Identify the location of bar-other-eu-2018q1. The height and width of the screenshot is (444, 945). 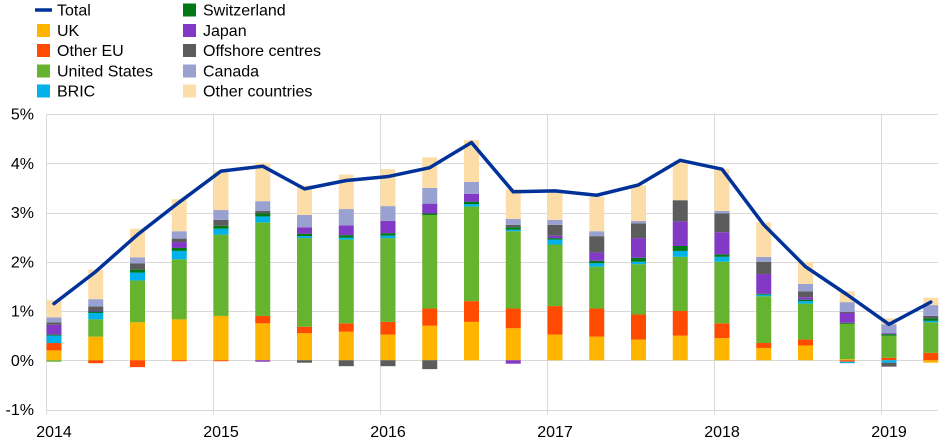
(722, 331).